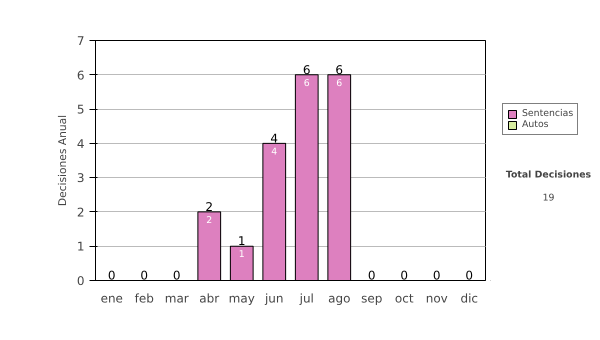 This screenshot has height=340, width=600. Describe the element at coordinates (241, 299) in the screenshot. I see `x-tick-label: may` at that location.